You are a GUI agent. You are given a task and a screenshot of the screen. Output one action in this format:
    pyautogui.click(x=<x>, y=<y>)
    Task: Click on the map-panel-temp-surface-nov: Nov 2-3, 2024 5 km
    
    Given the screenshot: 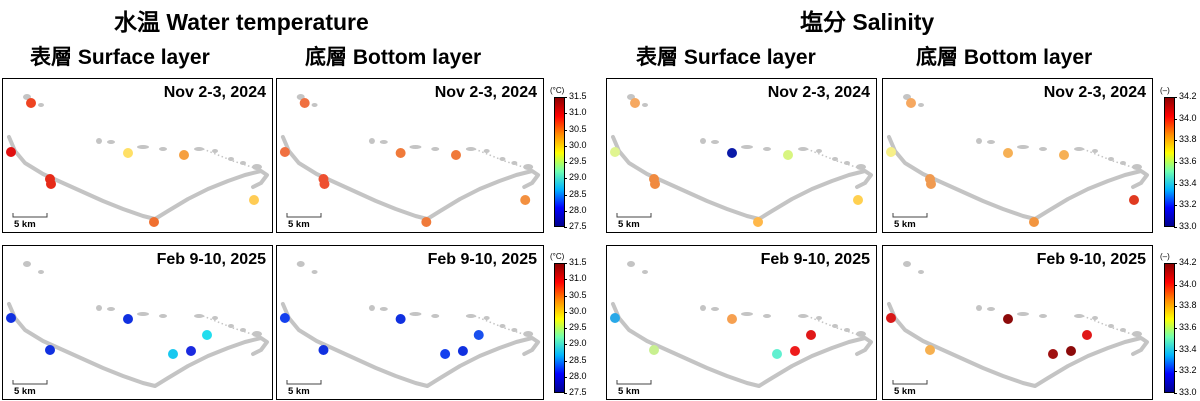 What is the action you would take?
    pyautogui.click(x=137, y=155)
    